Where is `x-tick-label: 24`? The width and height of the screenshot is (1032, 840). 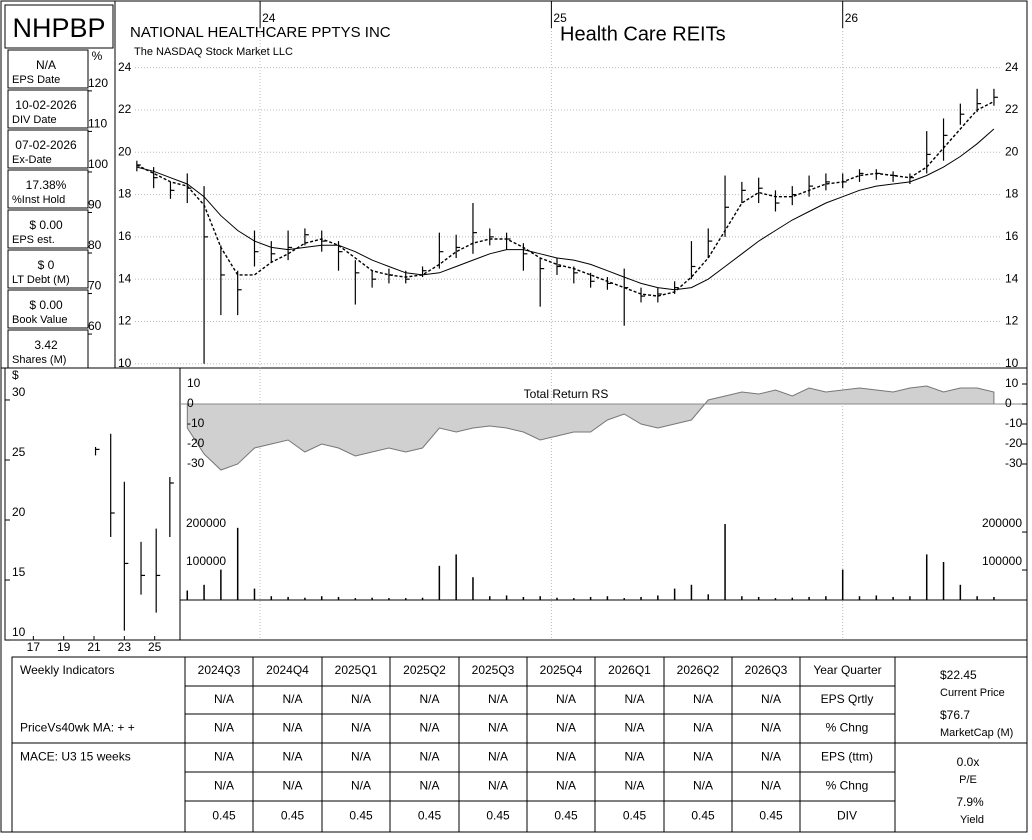
x-tick-label: 24 is located at coordinates (269, 18).